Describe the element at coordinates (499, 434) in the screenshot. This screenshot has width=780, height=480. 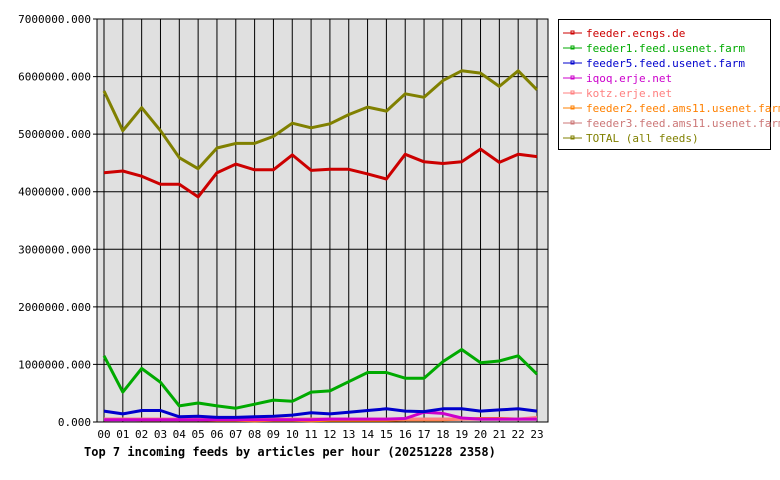
I see `x-tick-label: 21` at that location.